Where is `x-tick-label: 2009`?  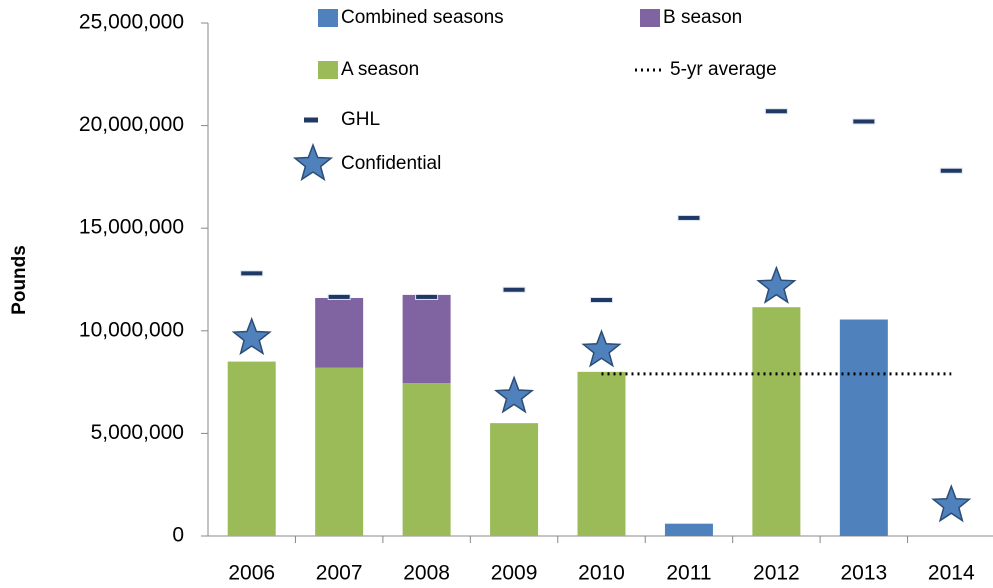 x-tick-label: 2009 is located at coordinates (514, 573).